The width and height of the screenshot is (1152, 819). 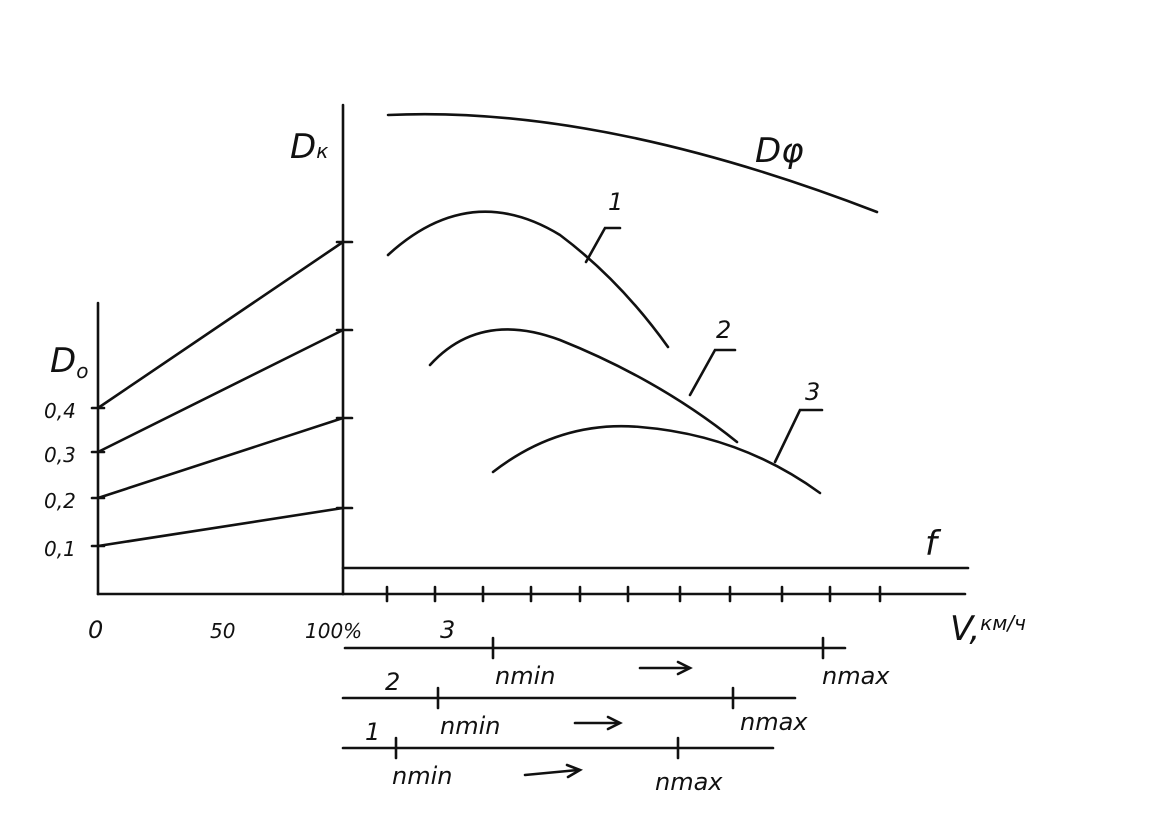 I want to click on tick-label: 0,2, so click(x=60, y=501).